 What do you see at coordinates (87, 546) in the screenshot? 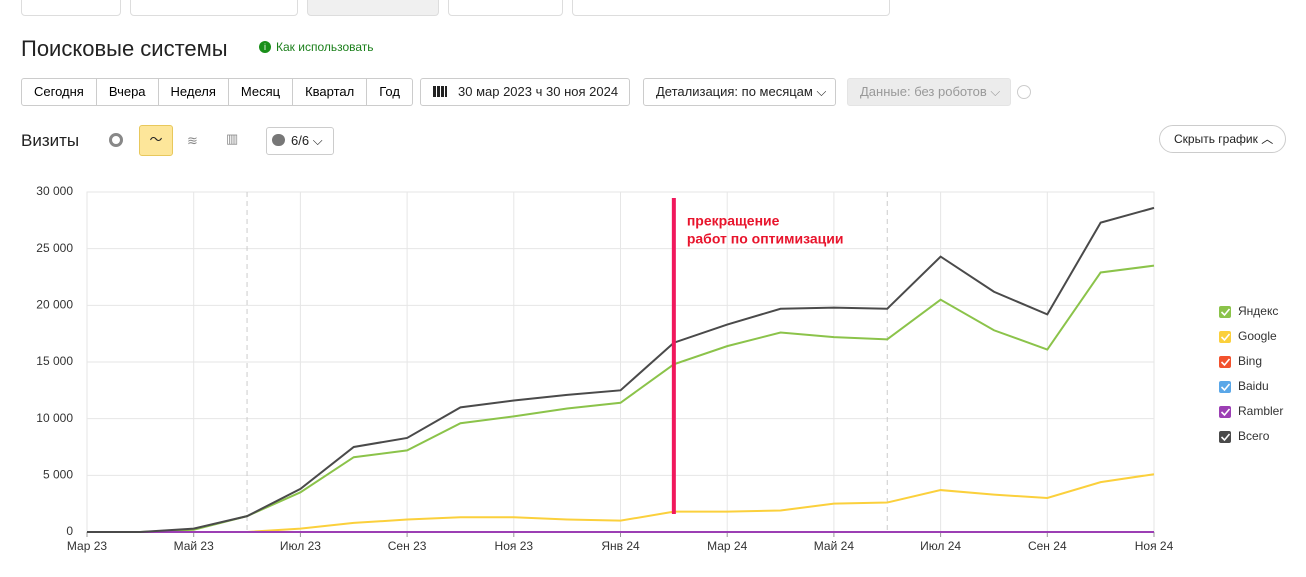
I see `x-tick-label: Мар 23` at bounding box center [87, 546].